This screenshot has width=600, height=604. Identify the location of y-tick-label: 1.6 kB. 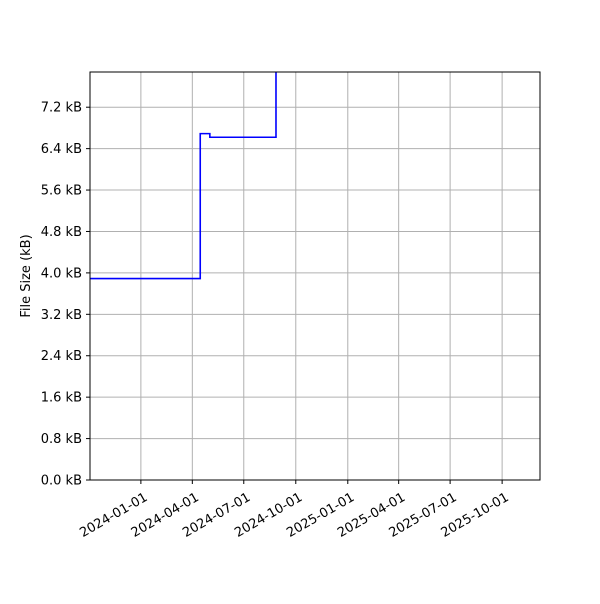
(61, 398).